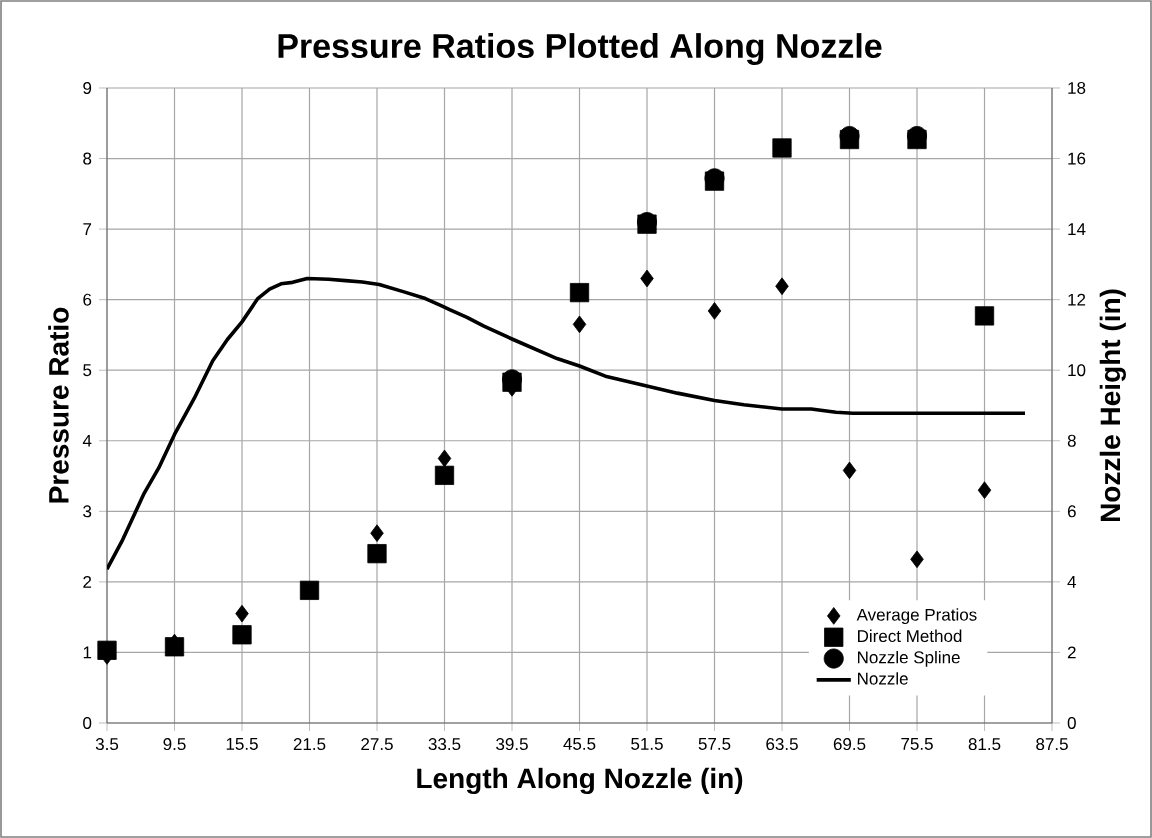 The image size is (1152, 838). Describe the element at coordinates (1077, 87) in the screenshot. I see `y2-tick-label: 18` at that location.